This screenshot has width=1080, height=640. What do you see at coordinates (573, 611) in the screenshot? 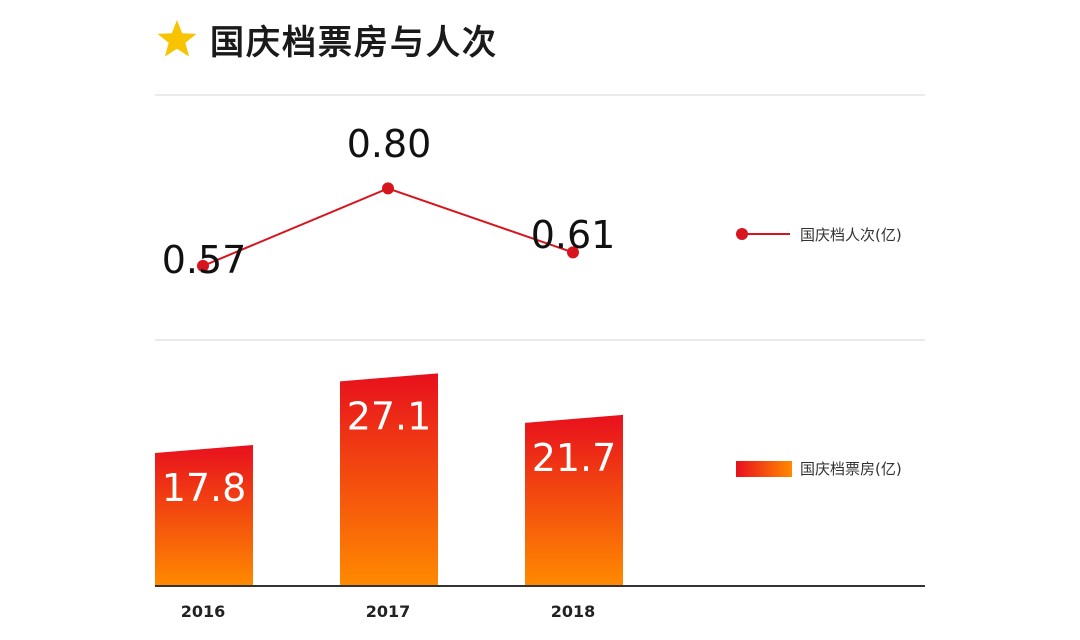
I see `x-tick-label-2018: 2018` at bounding box center [573, 611].